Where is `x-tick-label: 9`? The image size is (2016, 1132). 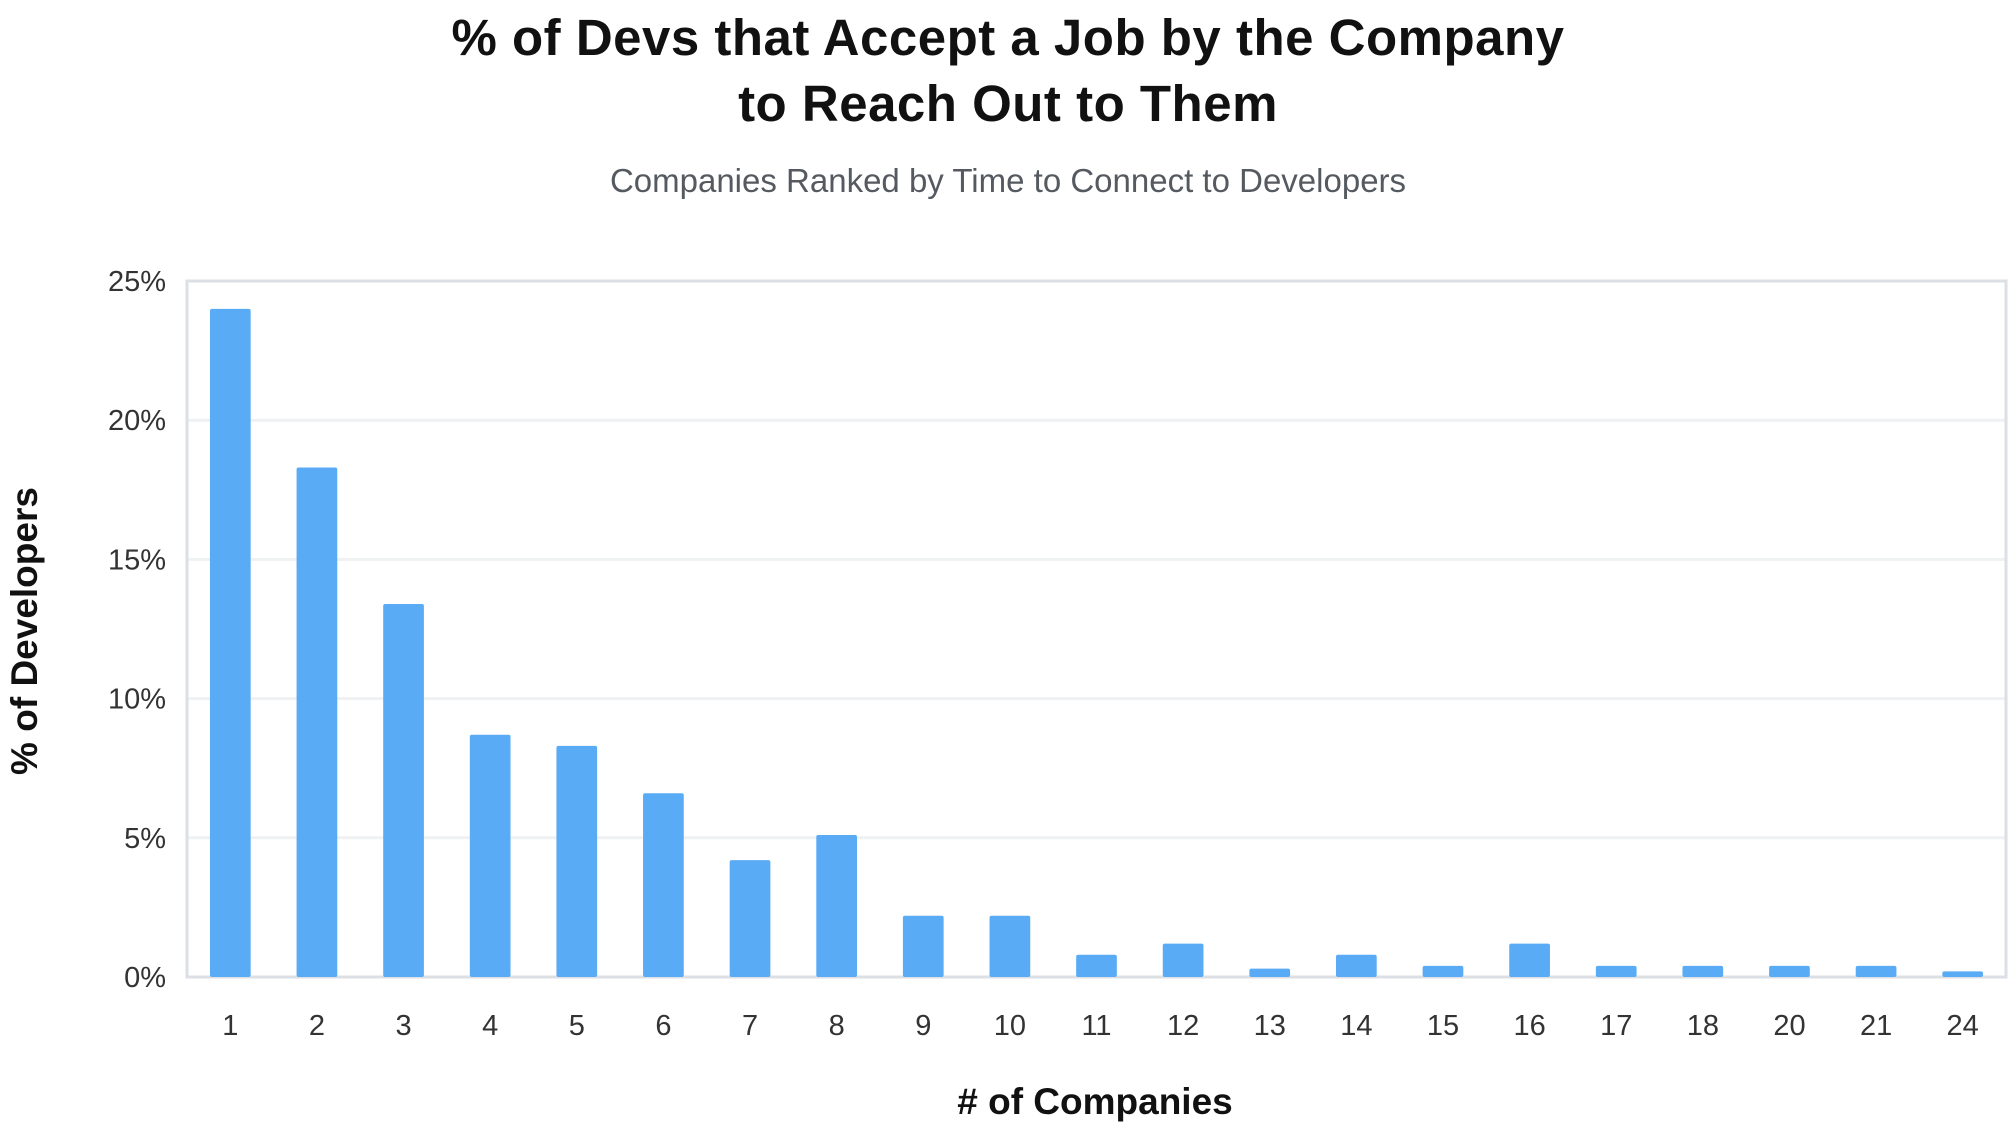
x-tick-label: 9 is located at coordinates (923, 1026).